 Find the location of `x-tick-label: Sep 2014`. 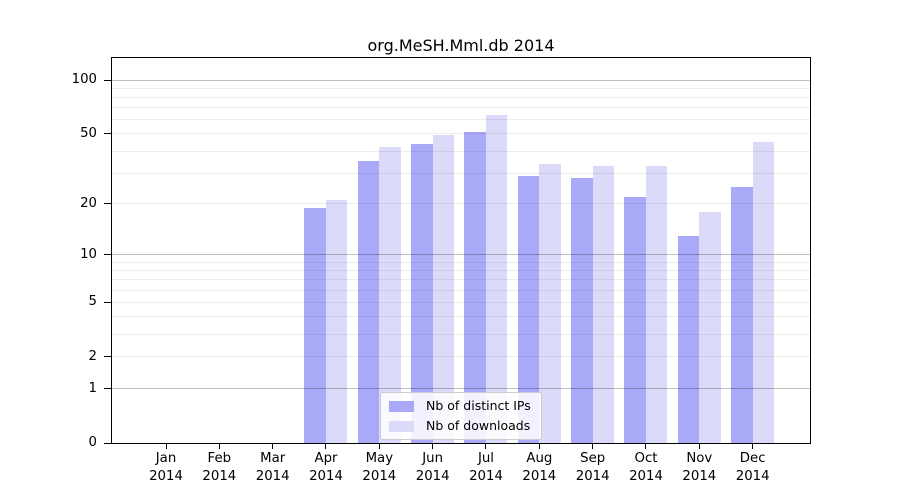

x-tick-label: Sep 2014 is located at coordinates (592, 467).